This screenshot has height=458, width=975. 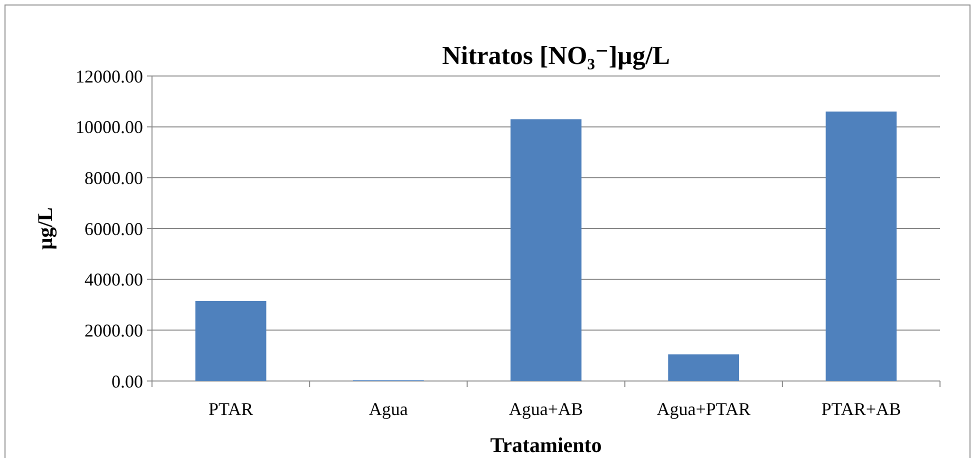 I want to click on y-tick-label: 4000.00, so click(x=113, y=280).